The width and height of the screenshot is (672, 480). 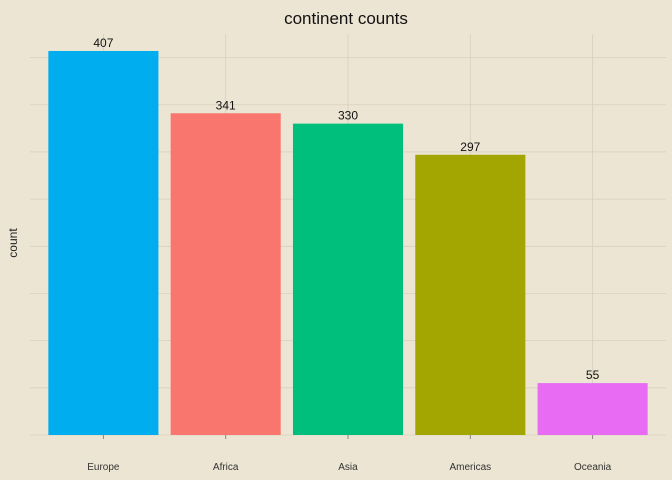 I want to click on x-tick-label-europe: Europe, so click(x=103, y=467).